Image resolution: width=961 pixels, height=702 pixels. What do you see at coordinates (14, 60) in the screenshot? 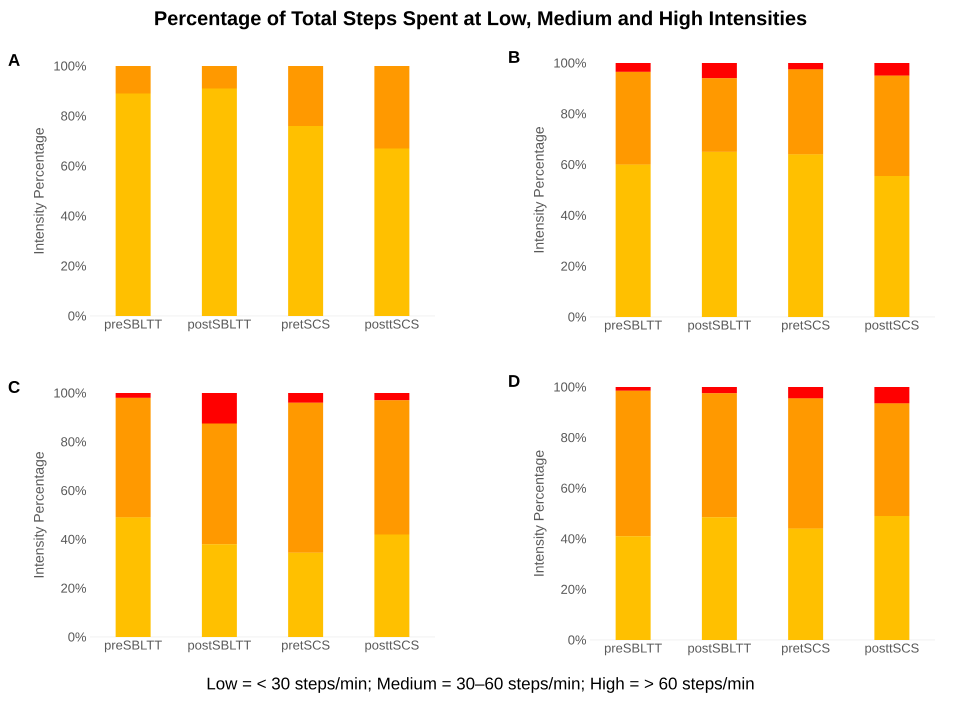
I see `chart-title: A` at bounding box center [14, 60].